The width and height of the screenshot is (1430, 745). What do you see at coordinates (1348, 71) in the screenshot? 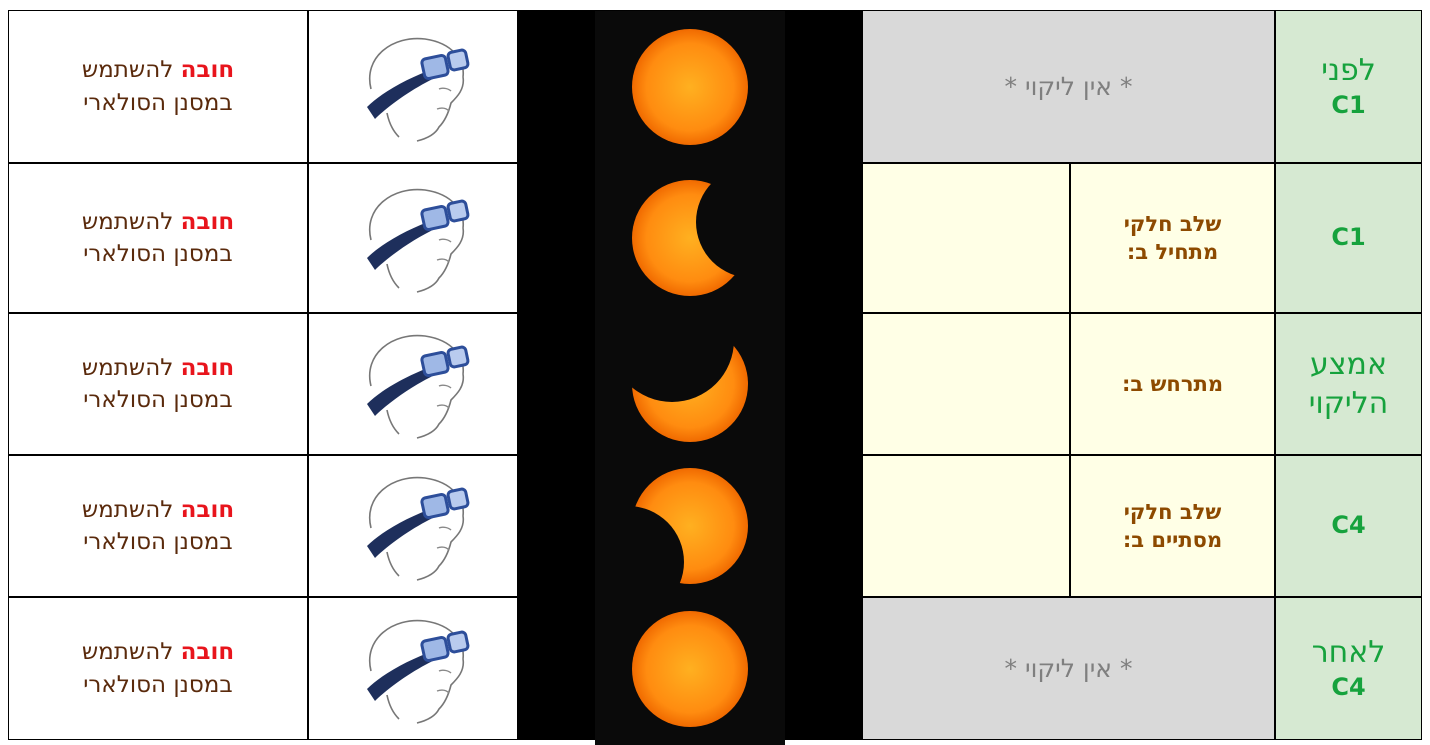
I see `phase-label: לפני` at bounding box center [1348, 71].